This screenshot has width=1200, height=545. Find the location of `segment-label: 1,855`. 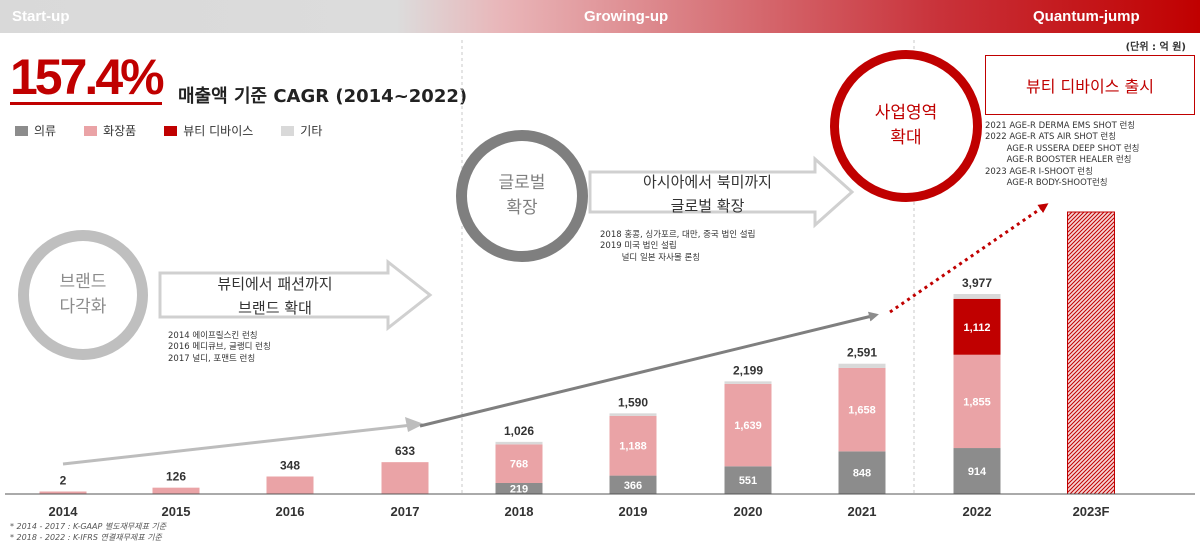

segment-label: 1,855 is located at coordinates (977, 402).